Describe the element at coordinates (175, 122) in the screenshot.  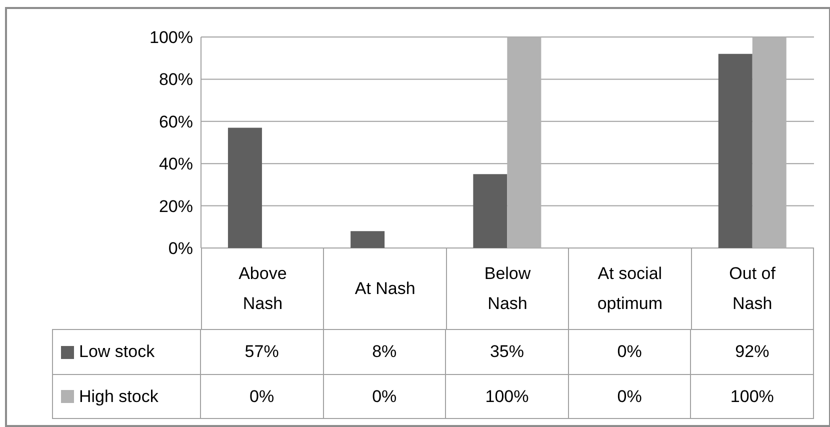
I see `y-tick-label: 60%` at that location.